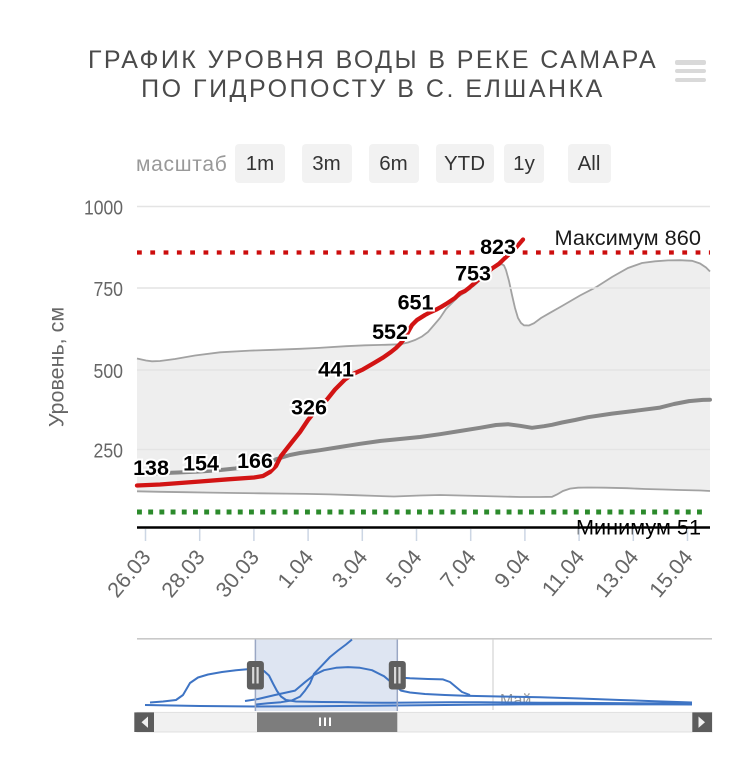 This screenshot has width=750, height=763. I want to click on svg-text: 500, so click(109, 372).